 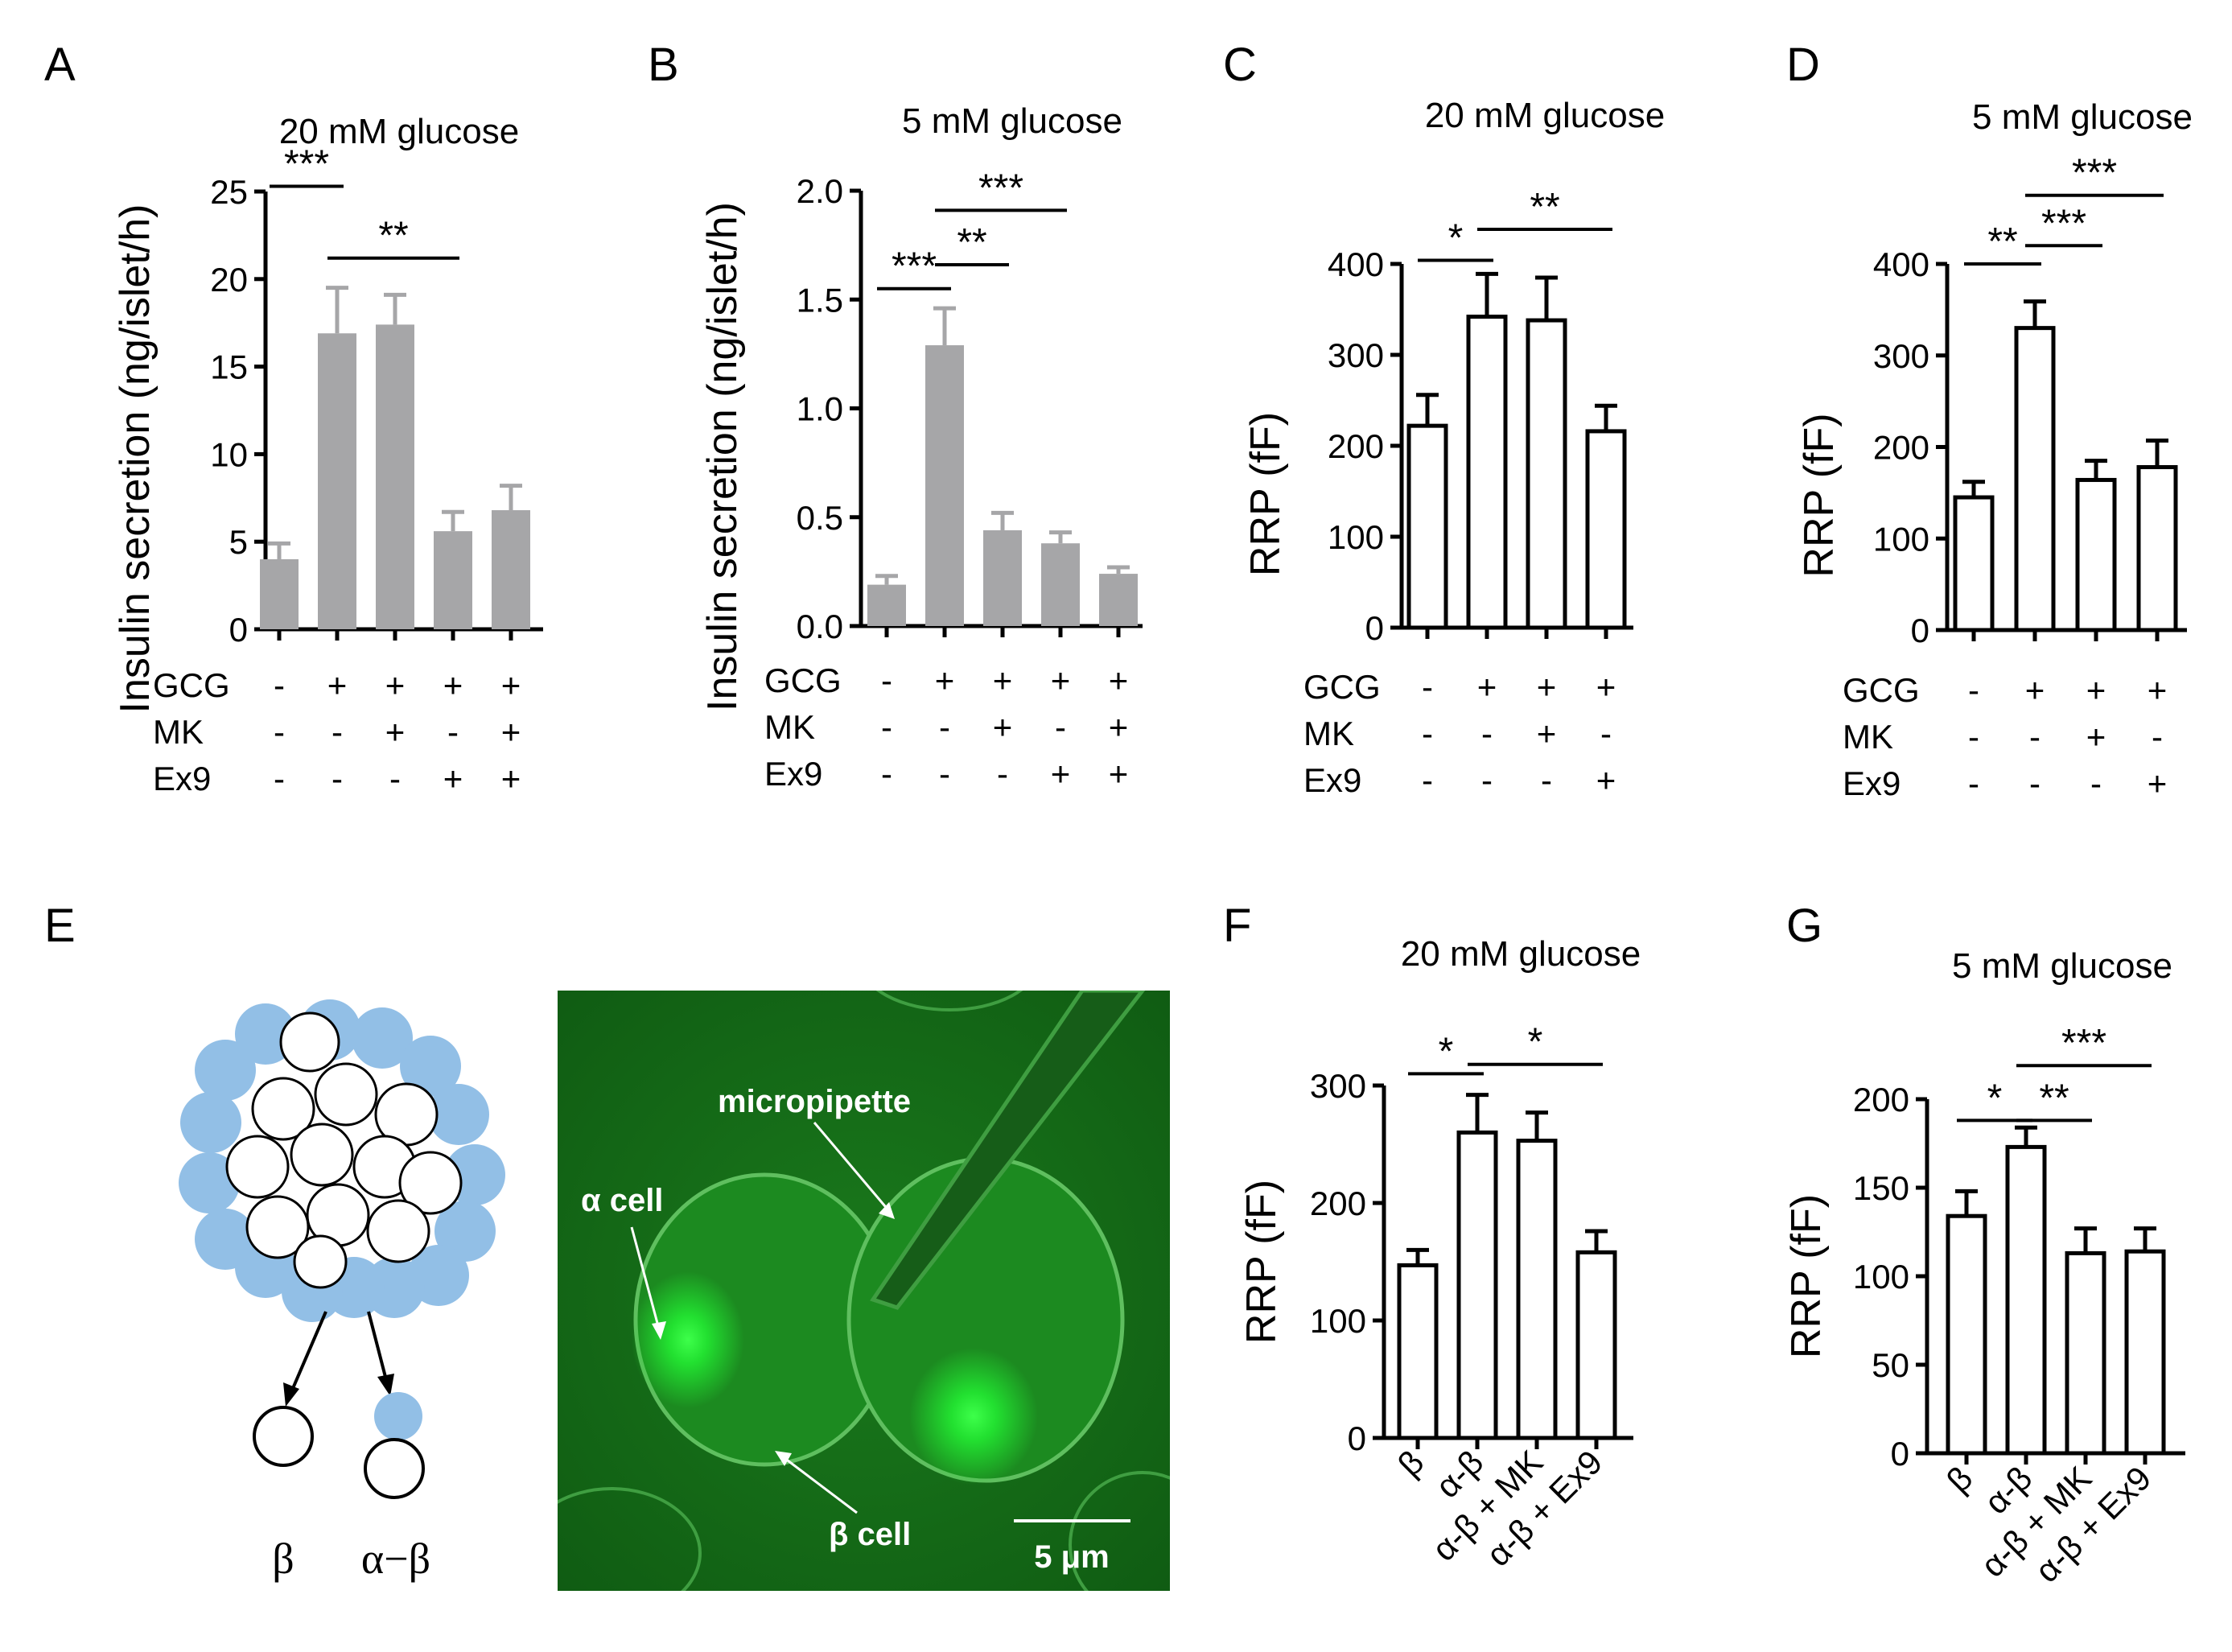 I want to click on y-tick-label: 1.0, so click(x=820, y=409).